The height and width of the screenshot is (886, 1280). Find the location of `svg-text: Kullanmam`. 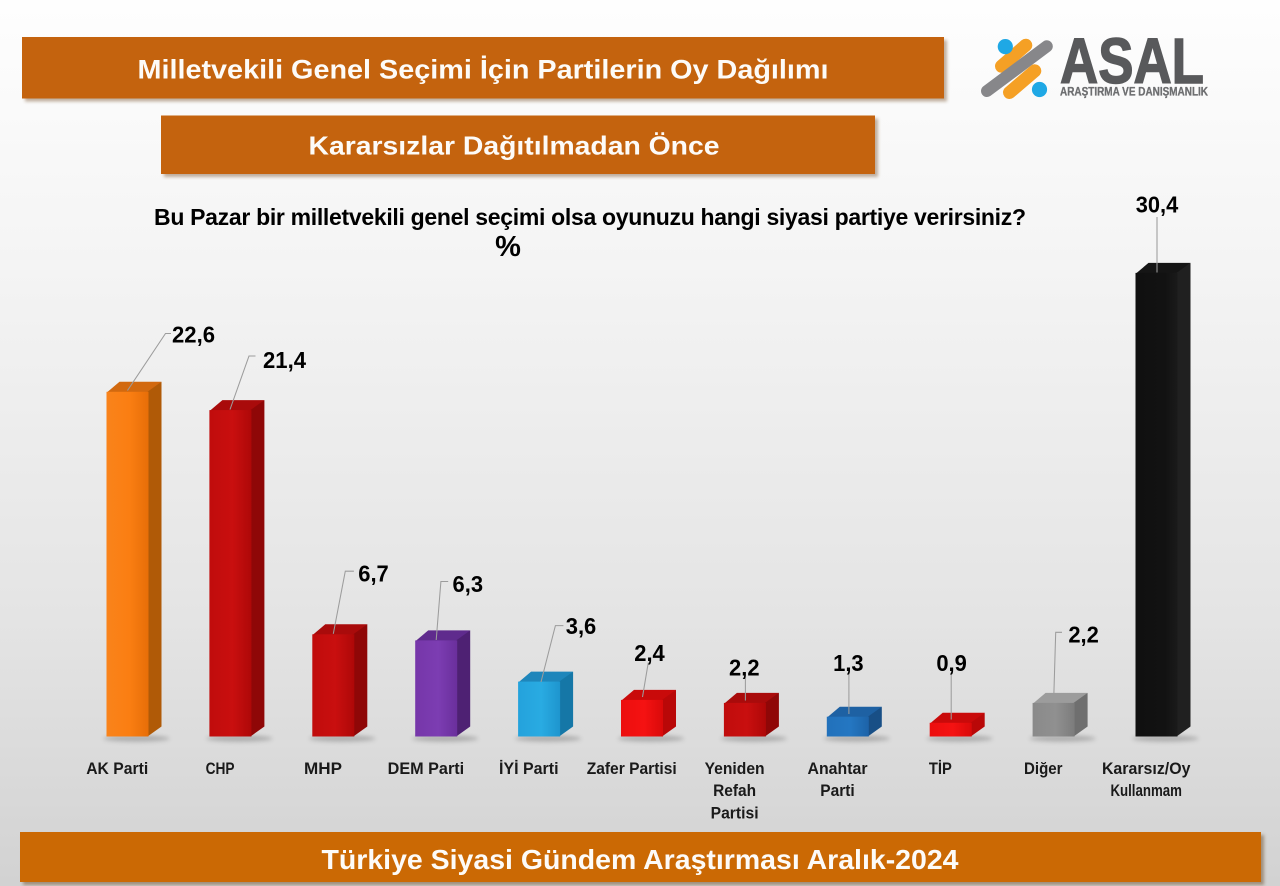

svg-text: Kullanmam is located at coordinates (1146, 790).